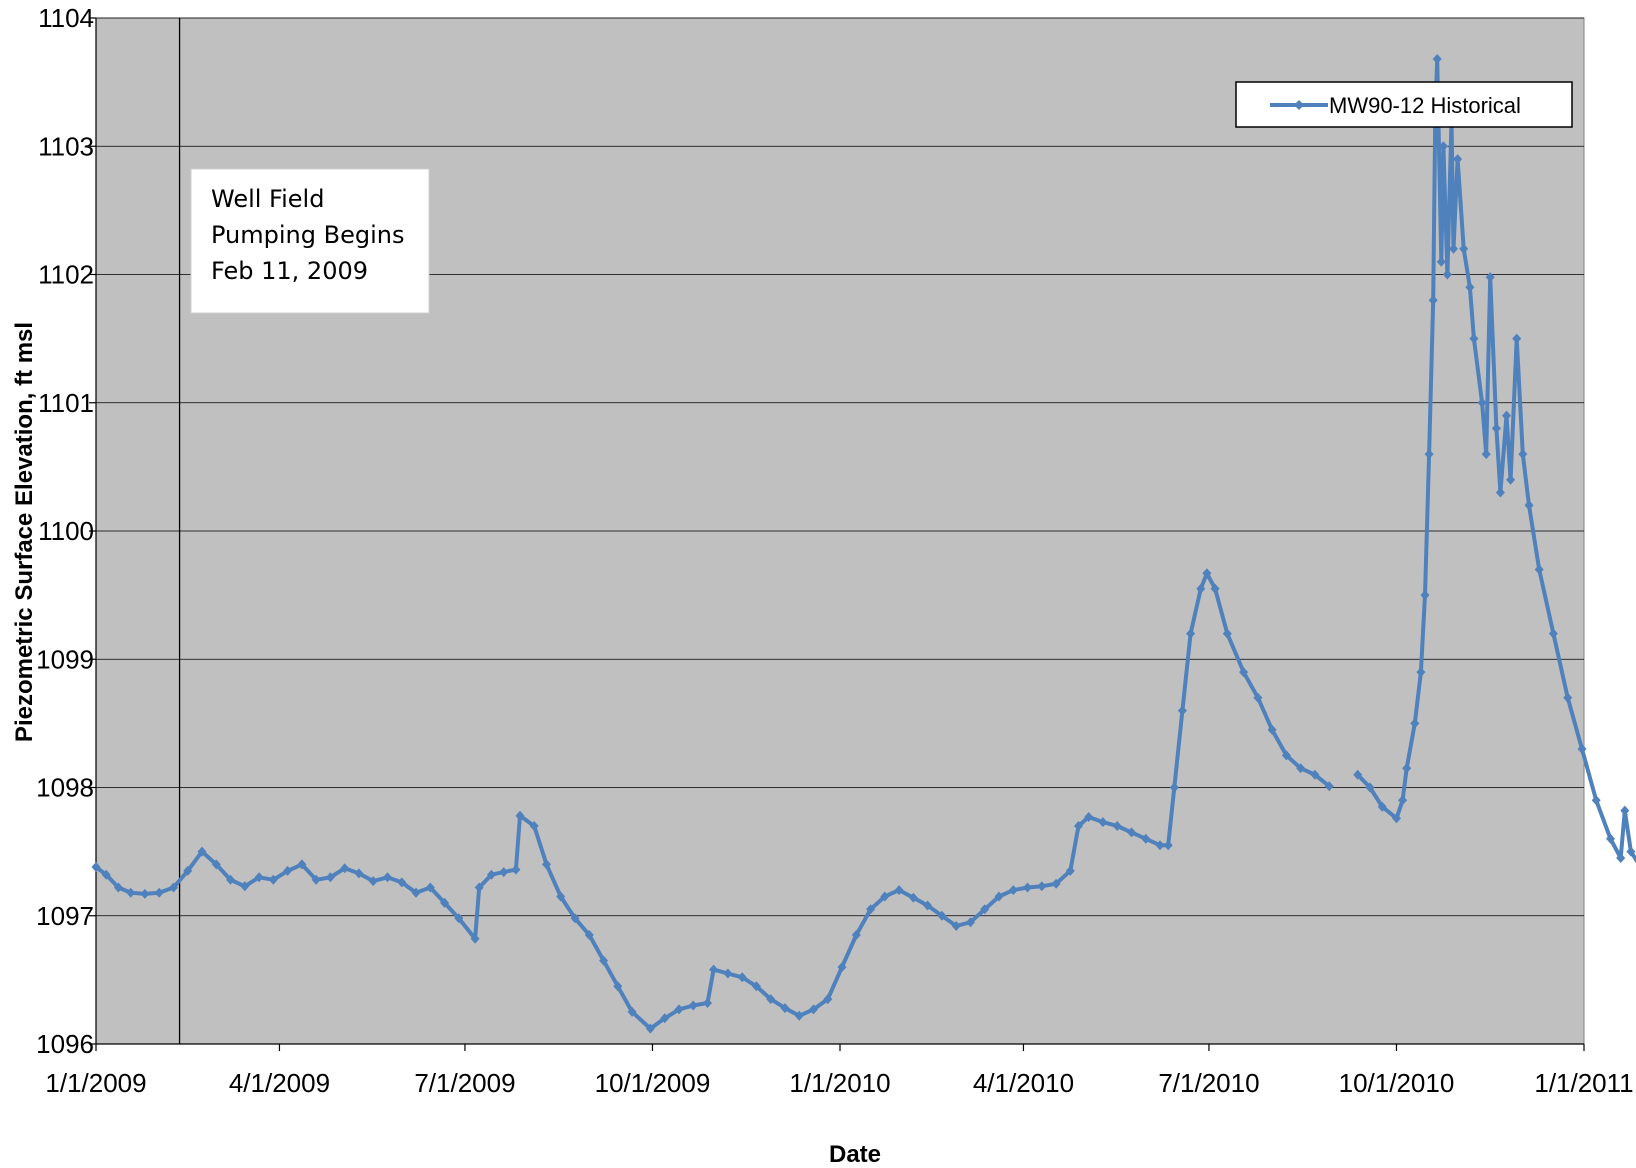  I want to click on annotation-box: Well Field Pumping Begins Feb 11, 2009, so click(310, 241).